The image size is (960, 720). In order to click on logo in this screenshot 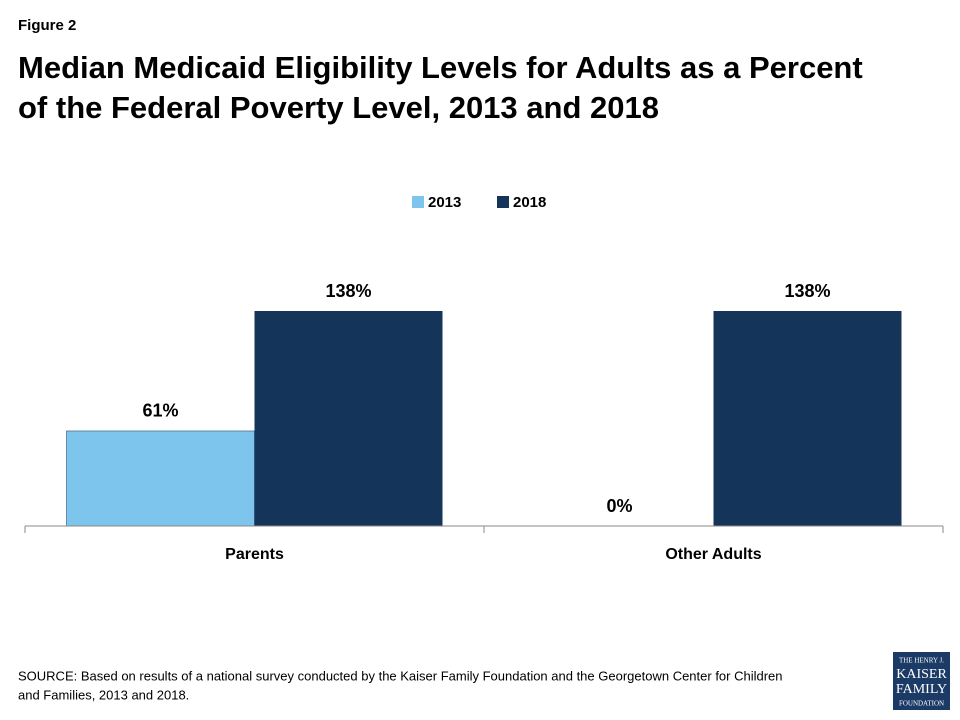, I will do `click(921, 681)`.